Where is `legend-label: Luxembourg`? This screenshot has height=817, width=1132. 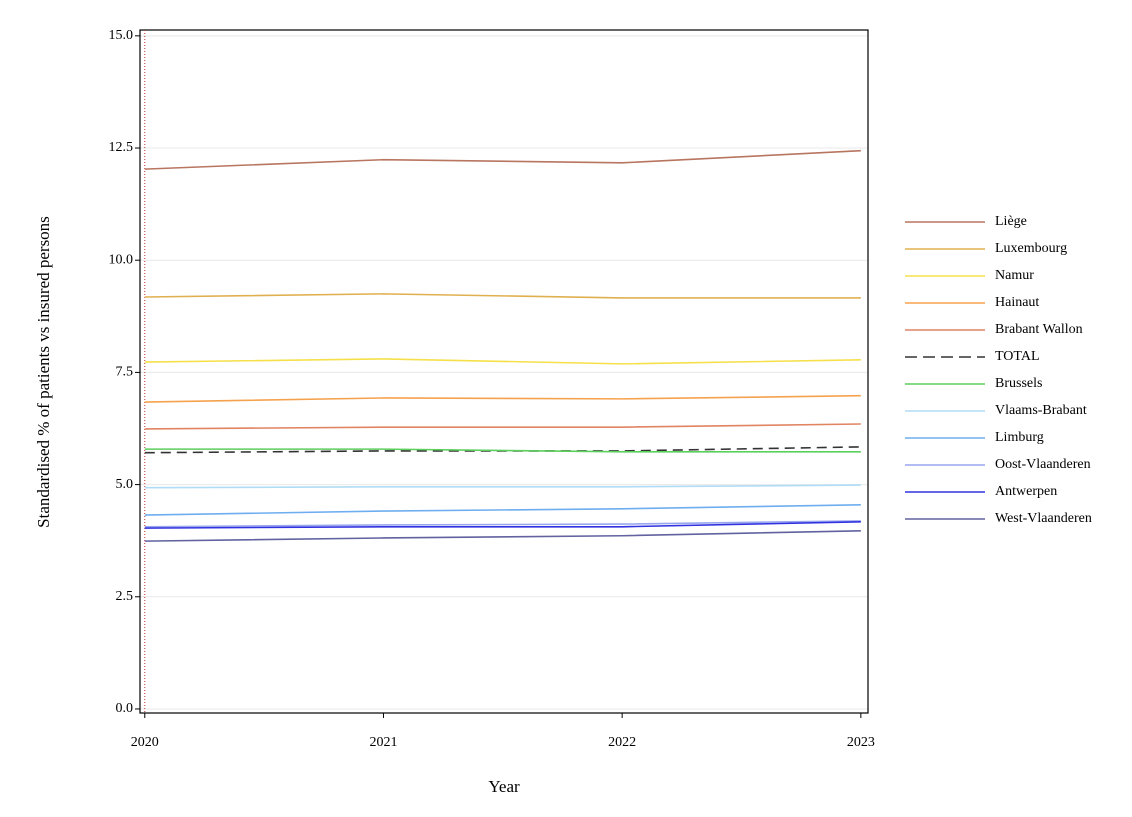 legend-label: Luxembourg is located at coordinates (1031, 248).